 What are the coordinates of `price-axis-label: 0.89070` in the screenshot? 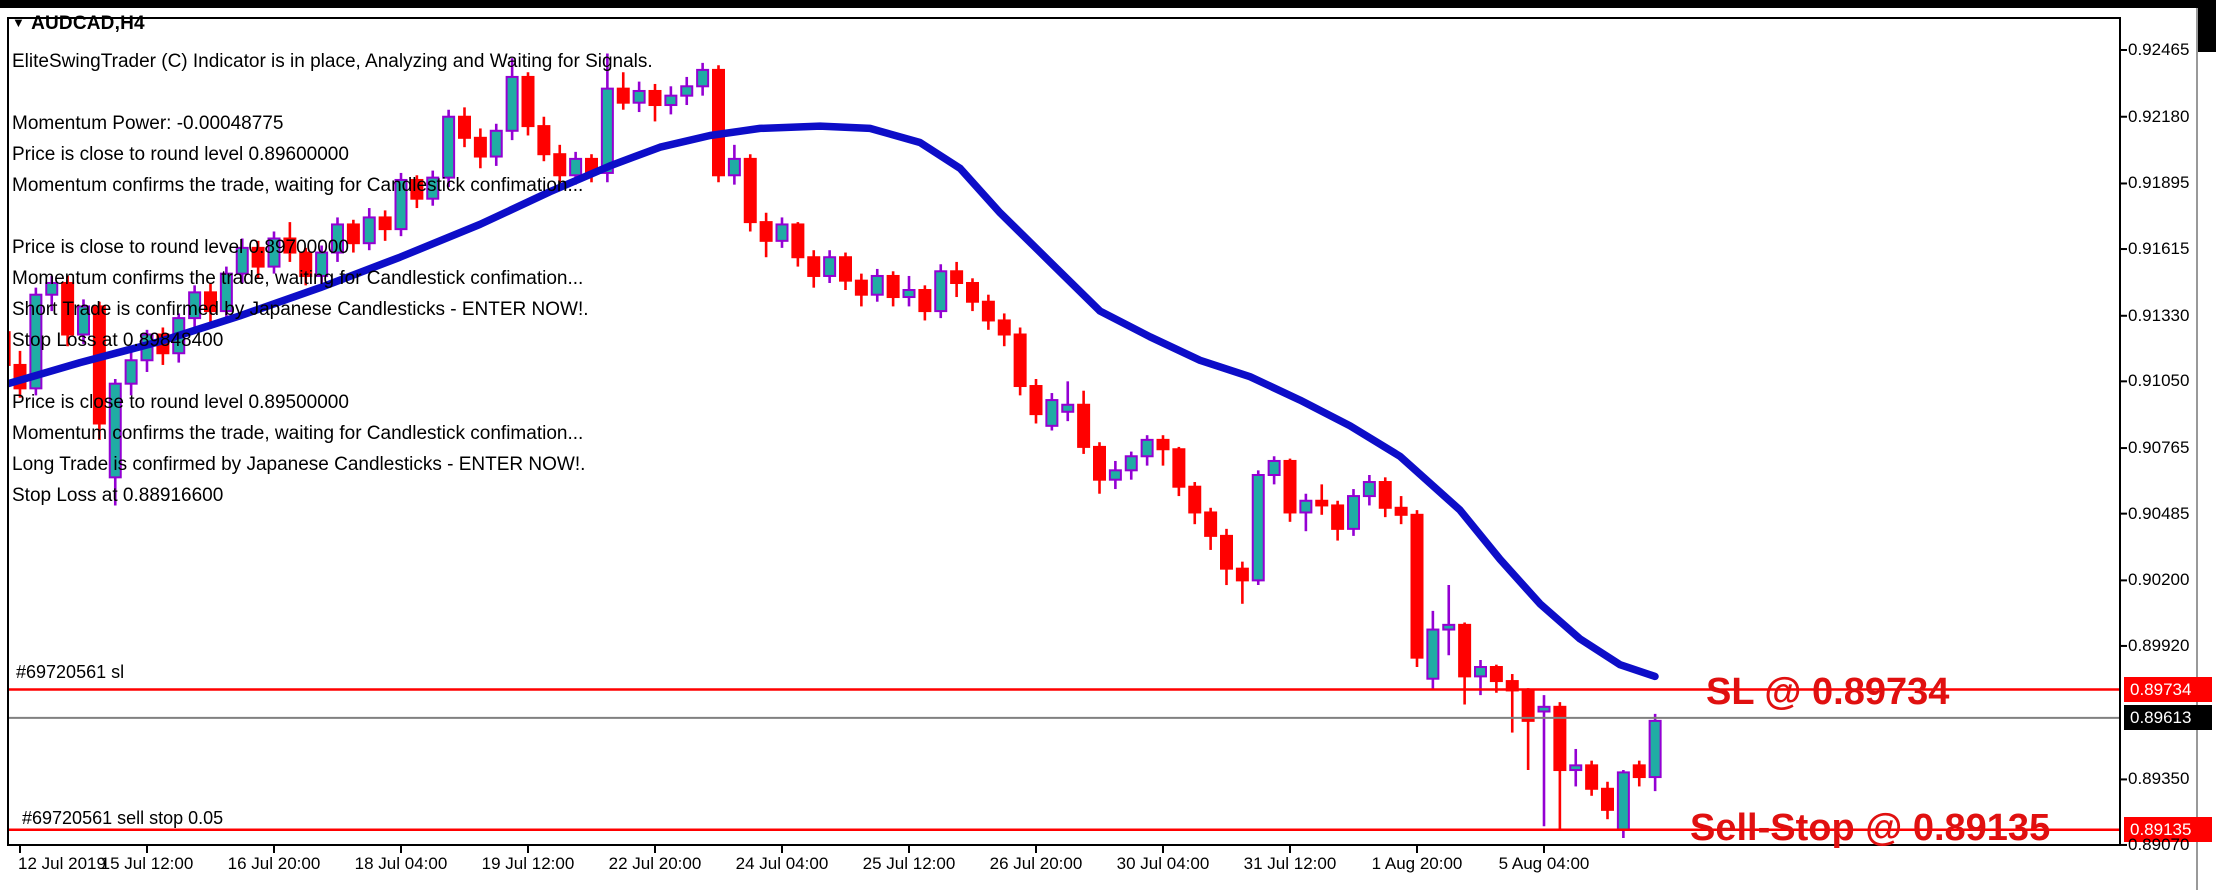 It's located at (2159, 844).